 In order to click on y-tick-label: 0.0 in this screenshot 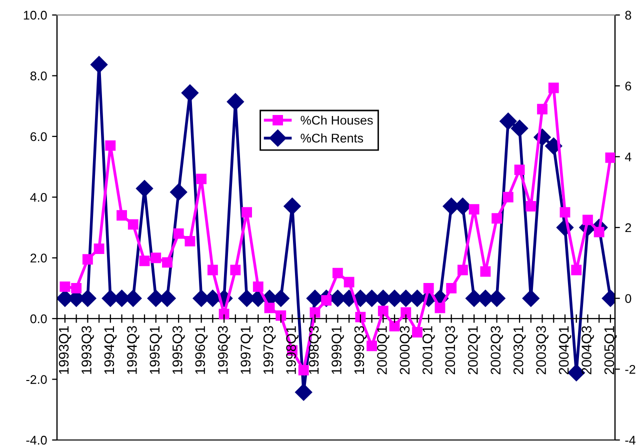, I will do `click(38, 319)`.